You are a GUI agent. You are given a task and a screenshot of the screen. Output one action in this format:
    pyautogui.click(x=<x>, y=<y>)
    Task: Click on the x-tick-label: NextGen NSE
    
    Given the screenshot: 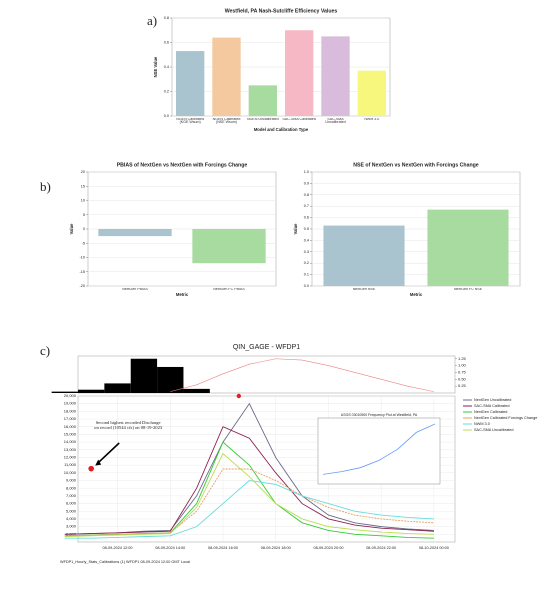 What is the action you would take?
    pyautogui.click(x=364, y=289)
    